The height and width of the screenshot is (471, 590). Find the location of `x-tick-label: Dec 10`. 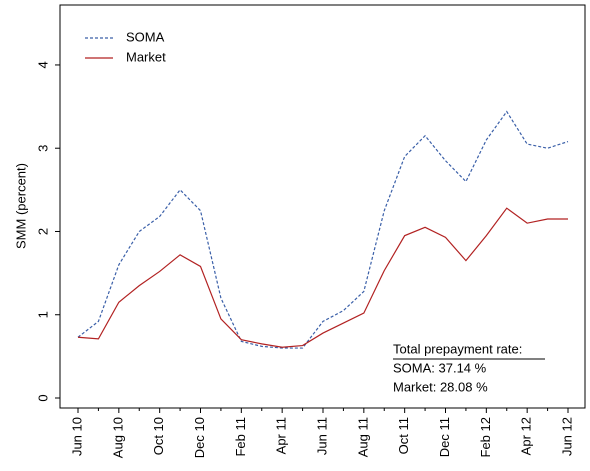

x-tick-label: Dec 10 is located at coordinates (199, 437).